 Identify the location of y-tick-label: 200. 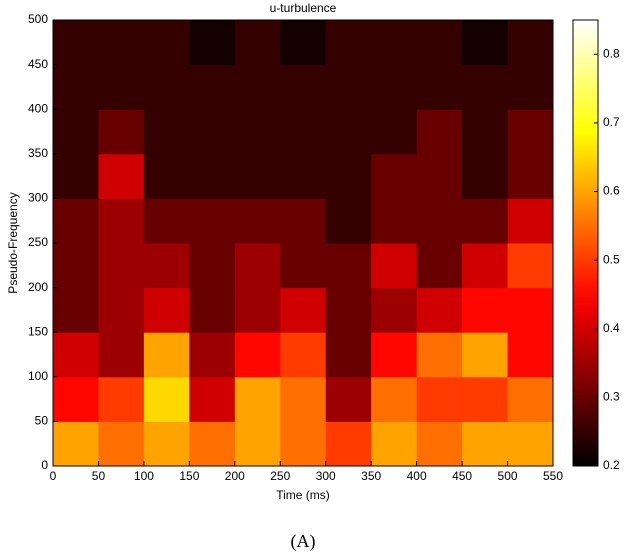
(38, 287).